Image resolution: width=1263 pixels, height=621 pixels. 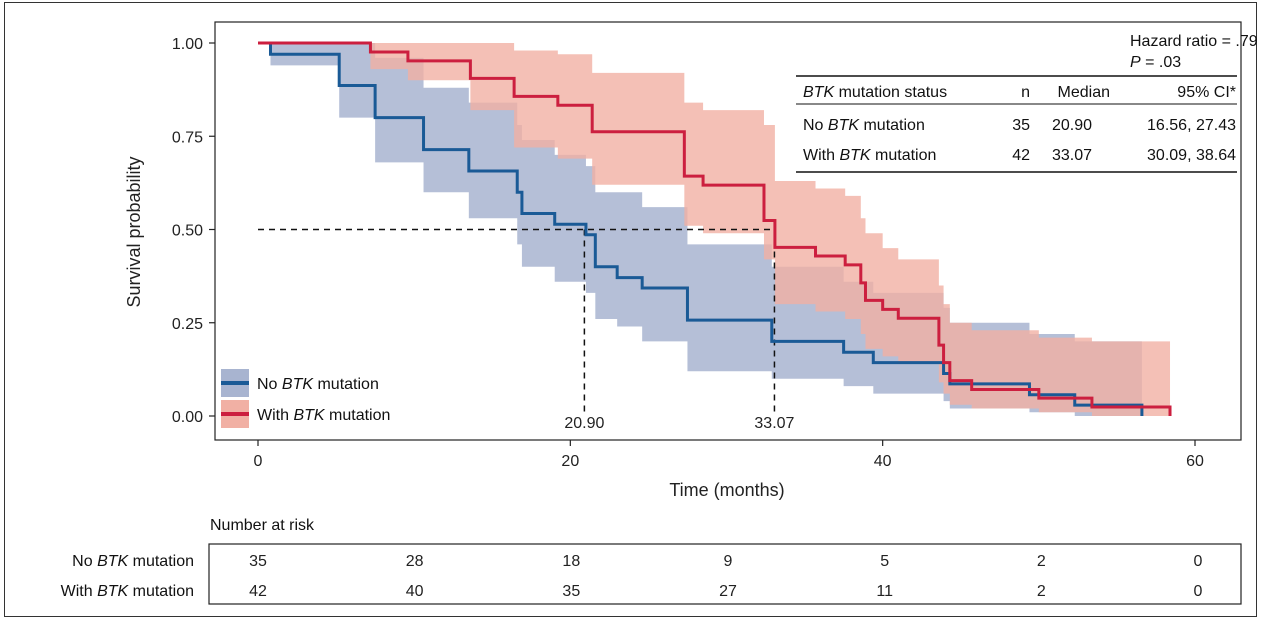 I want to click on p-value: = .03, so click(x=1161, y=62).